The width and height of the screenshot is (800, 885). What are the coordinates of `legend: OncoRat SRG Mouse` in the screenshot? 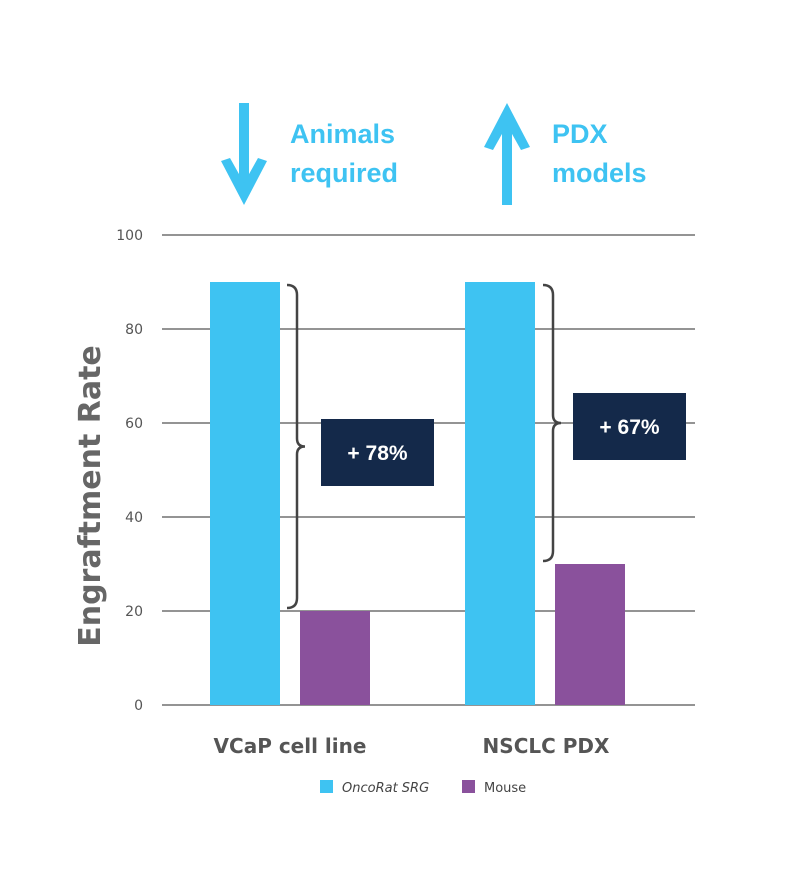 It's located at (423, 788).